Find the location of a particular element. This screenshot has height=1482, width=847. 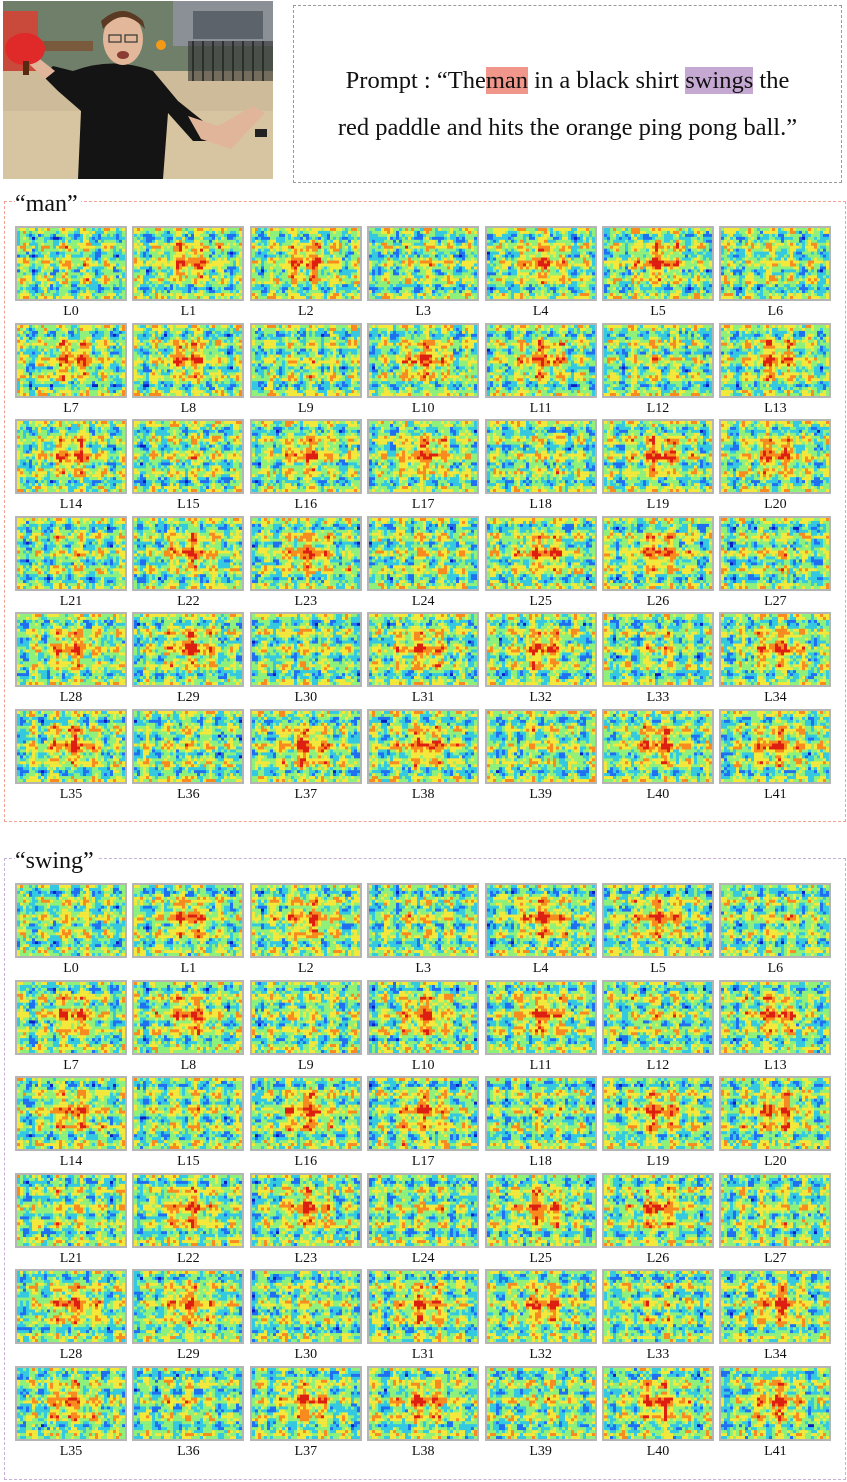

layer-cell: L22 is located at coordinates (188, 563).